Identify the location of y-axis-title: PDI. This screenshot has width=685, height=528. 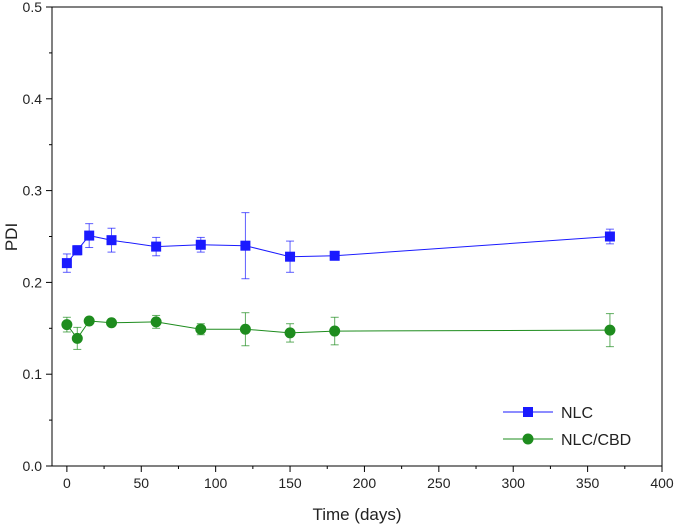
(11, 237).